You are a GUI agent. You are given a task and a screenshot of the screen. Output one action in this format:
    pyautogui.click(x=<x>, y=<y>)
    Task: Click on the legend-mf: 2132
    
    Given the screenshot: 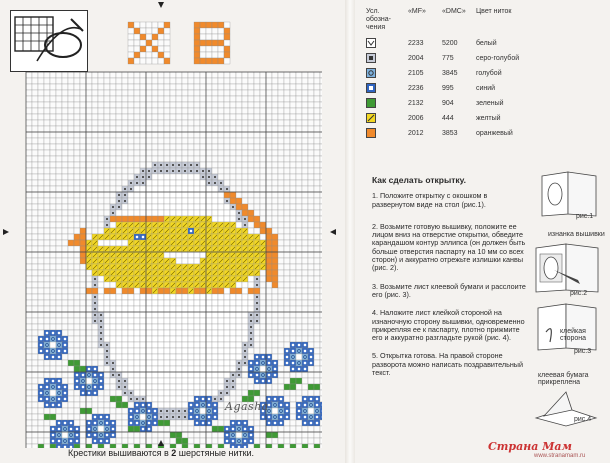 What is the action you would take?
    pyautogui.click(x=416, y=103)
    